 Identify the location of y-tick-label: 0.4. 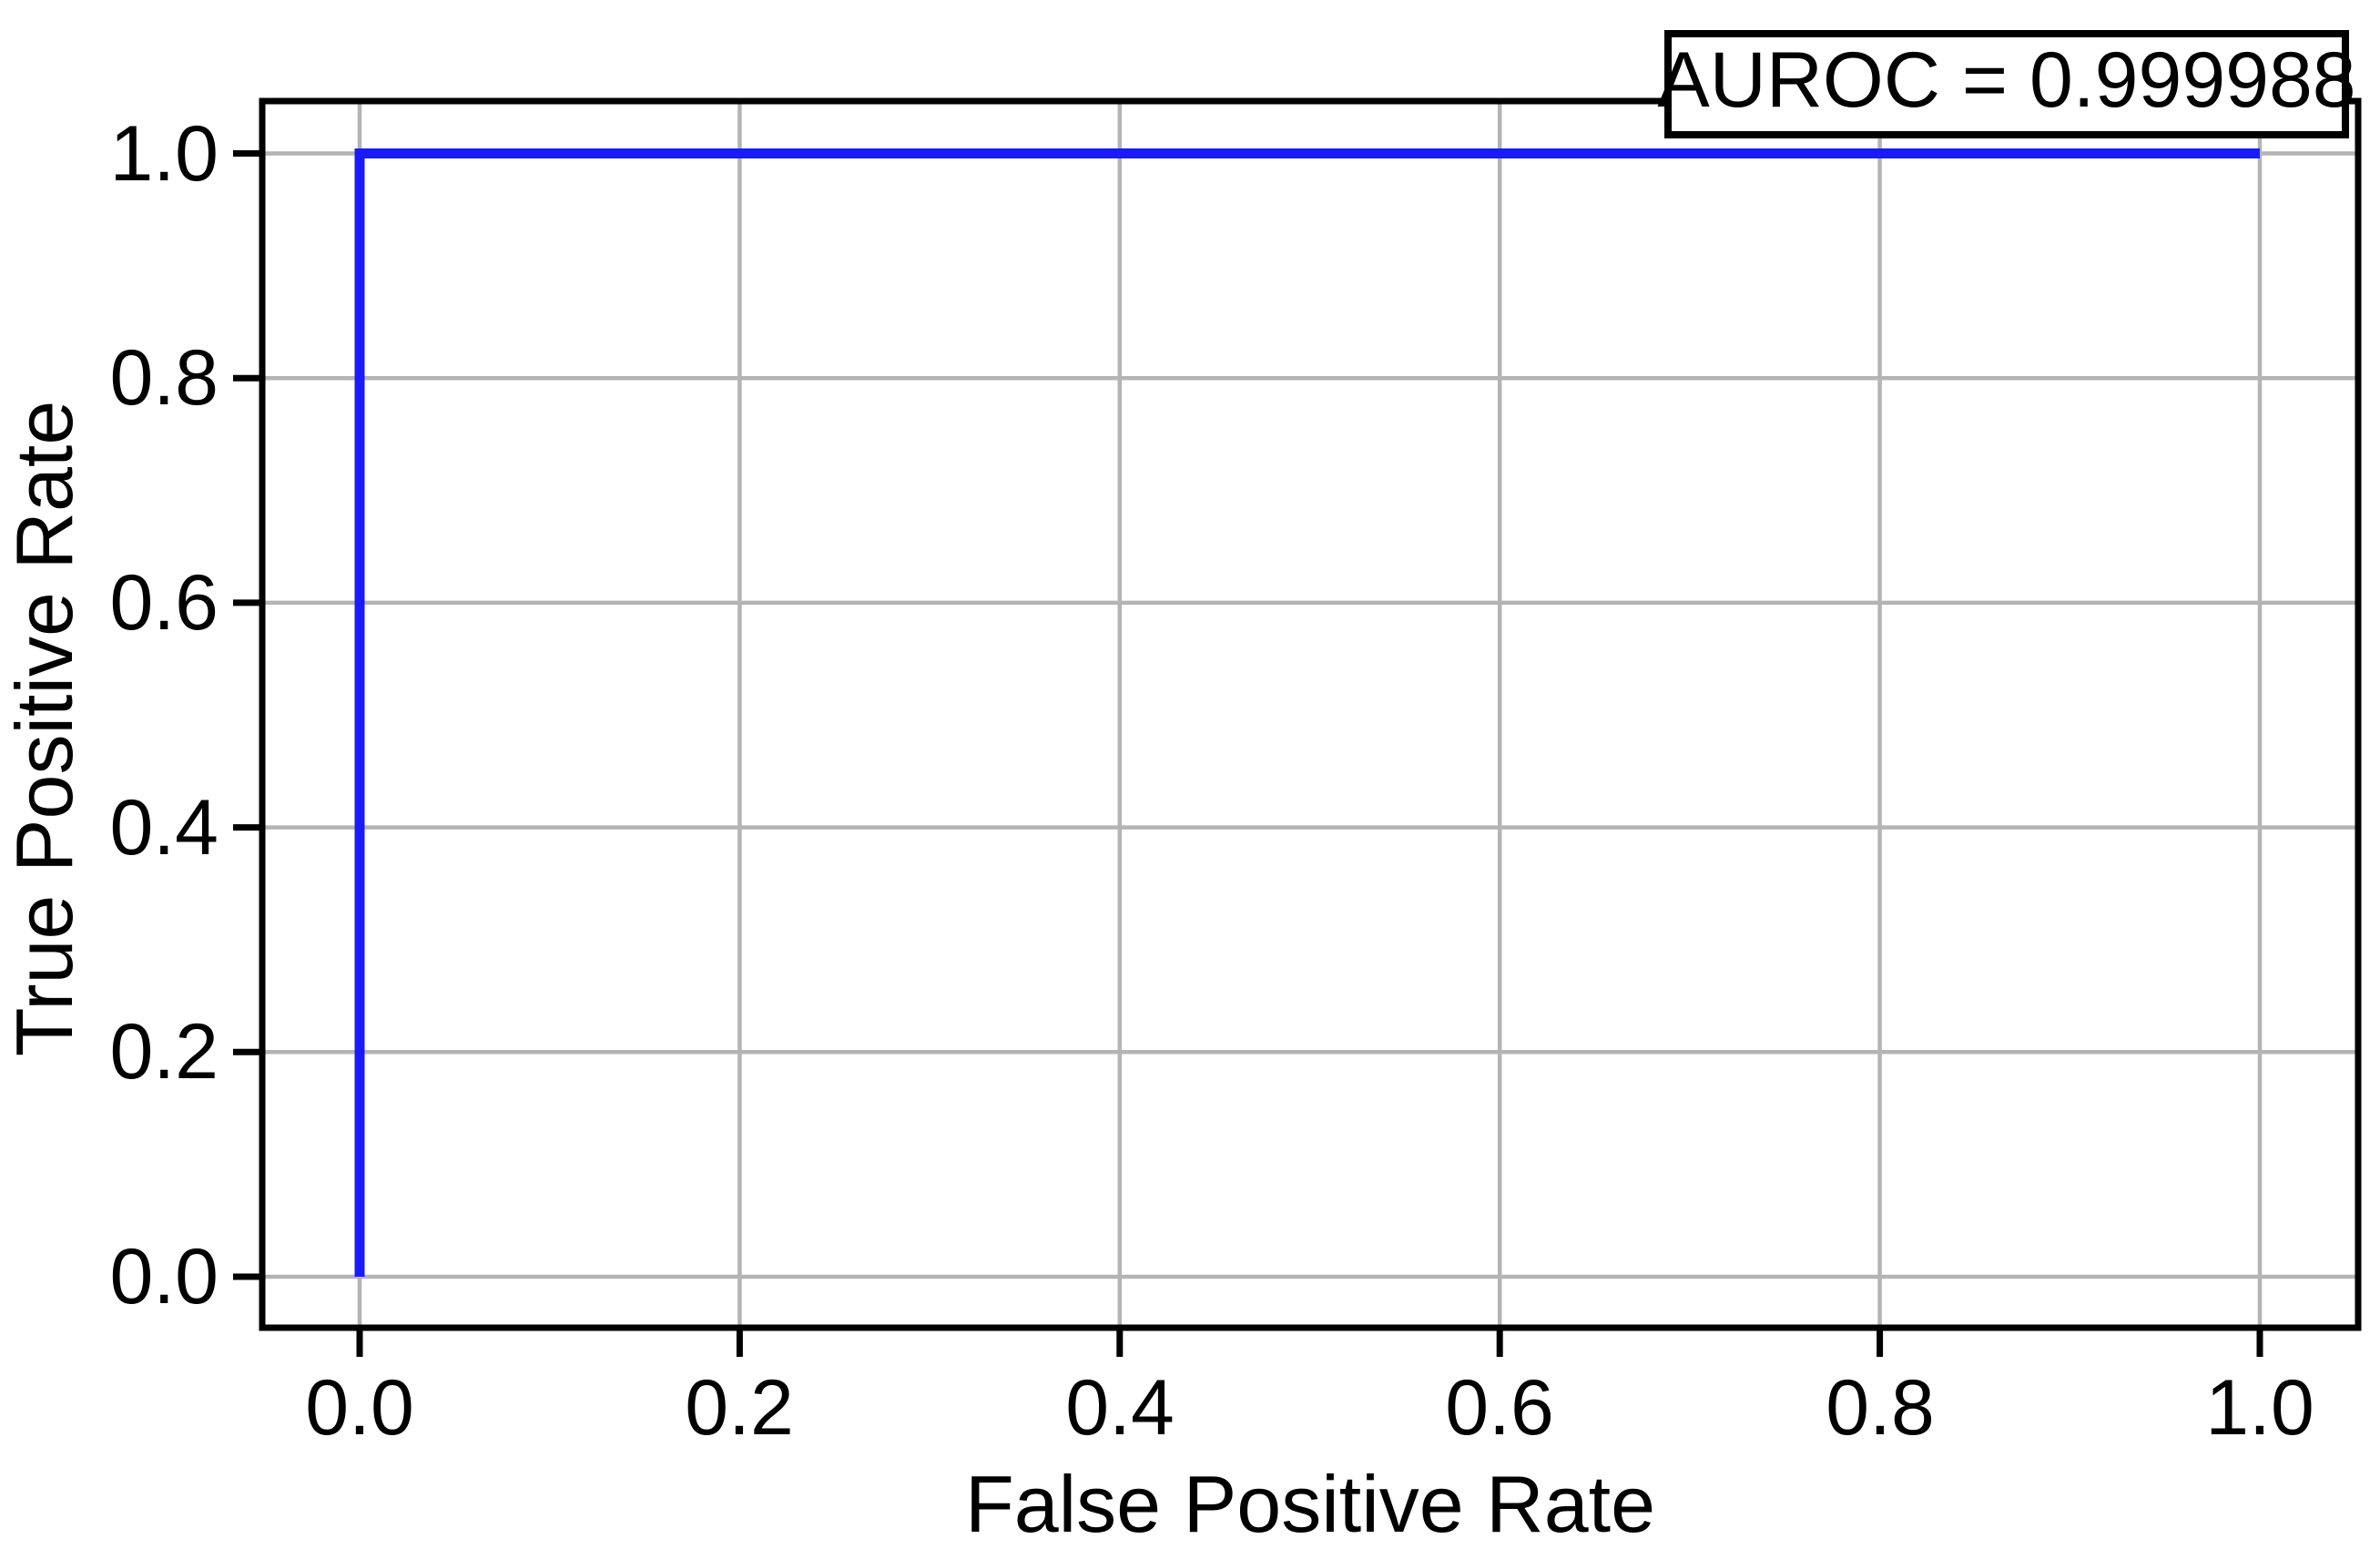
(164, 828).